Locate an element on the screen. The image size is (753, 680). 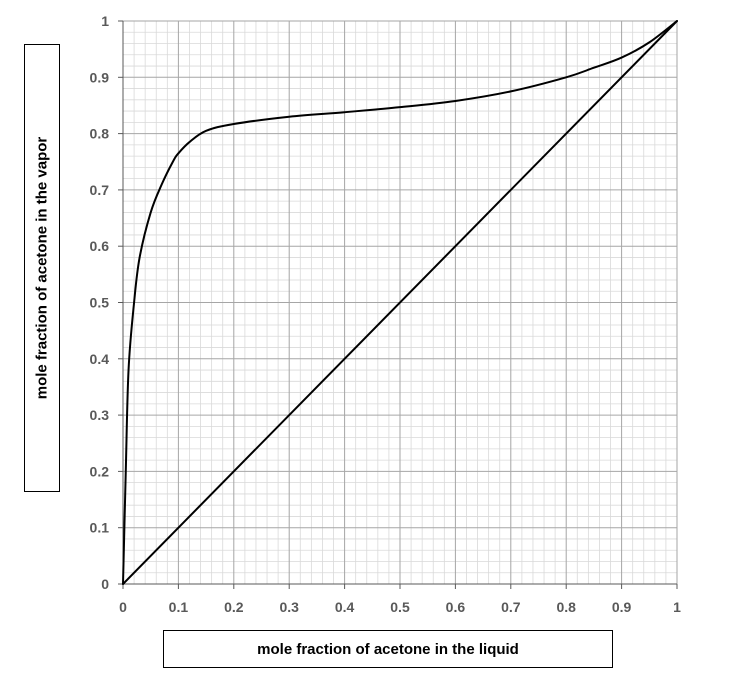
x-tick-label: 0.5 is located at coordinates (400, 607).